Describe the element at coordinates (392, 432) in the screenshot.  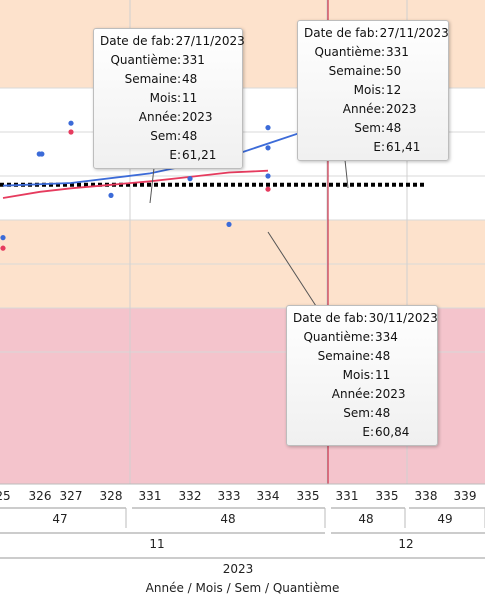
I see `tooltip-value: 60,84` at that location.